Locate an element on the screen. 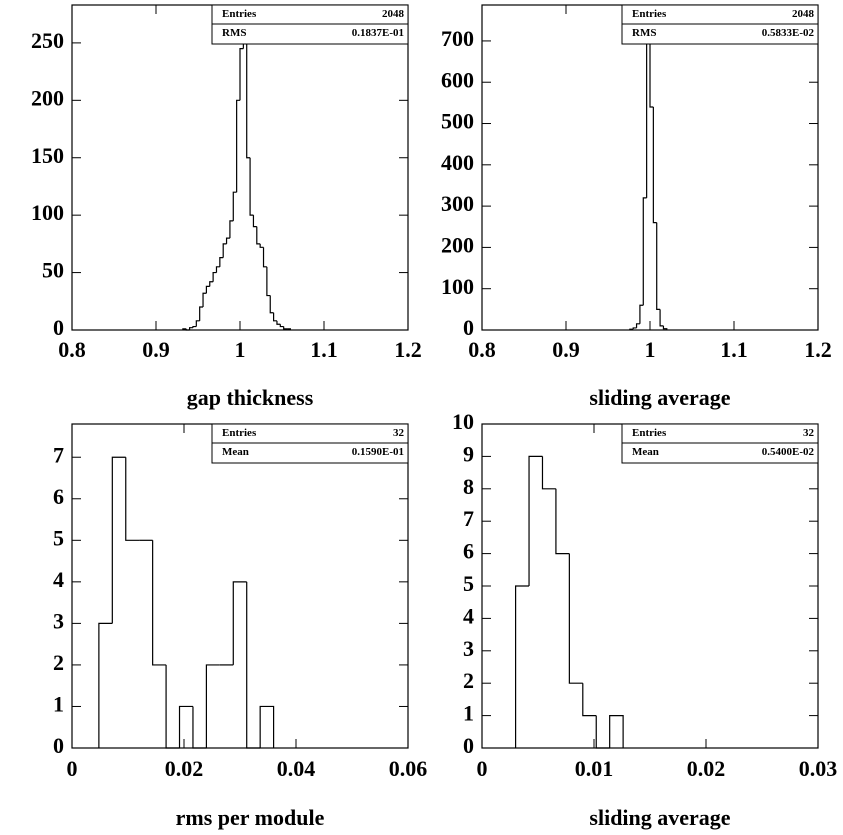 This screenshot has width=843, height=835. x-axis-title: sliding average is located at coordinates (659, 817).